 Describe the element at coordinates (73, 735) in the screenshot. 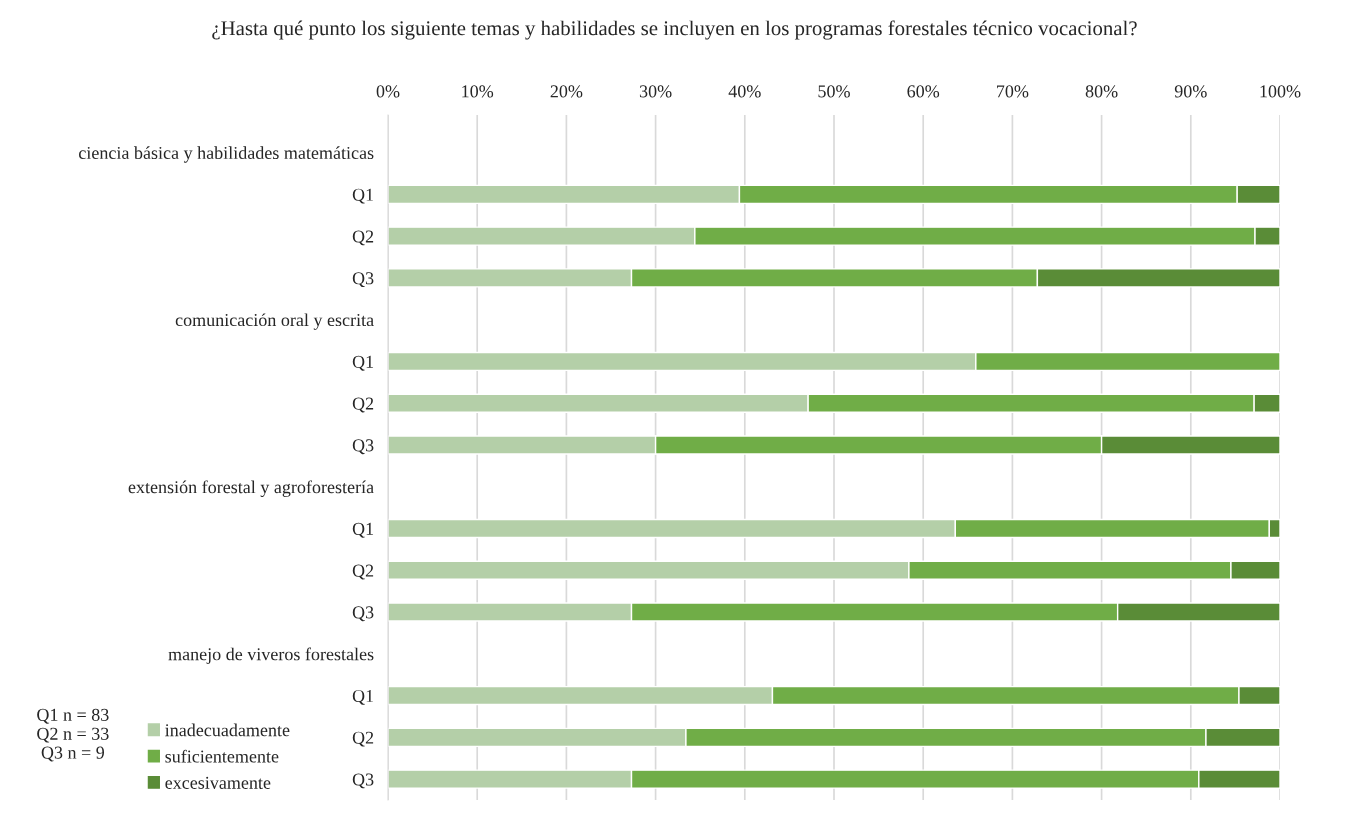

I see `text: Q1 n = 83 Q2 n = 33 Q3 n = 9` at that location.